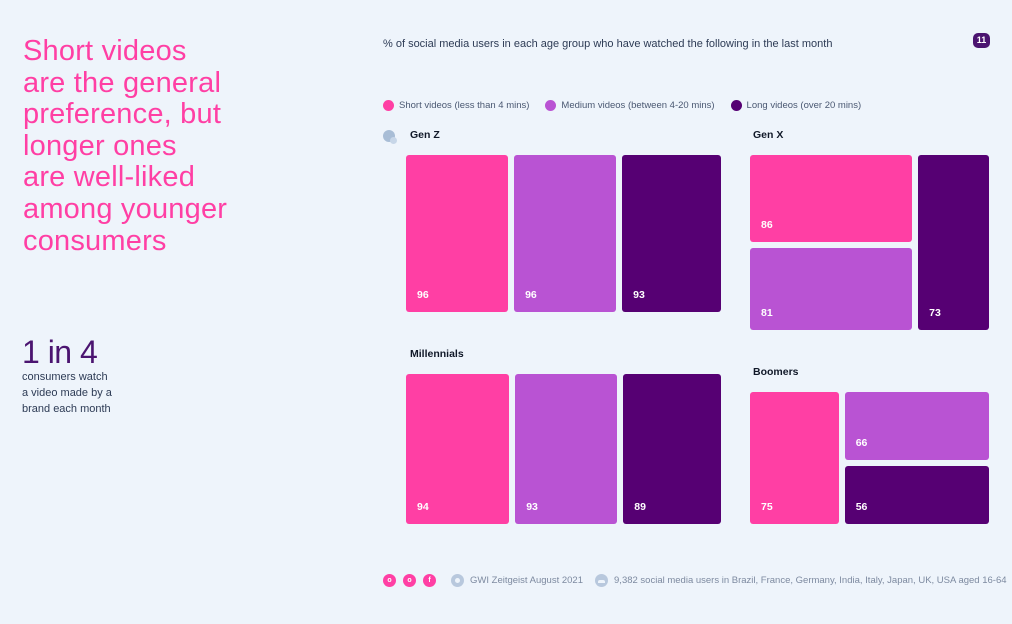 Image resolution: width=1012 pixels, height=624 pixels. What do you see at coordinates (935, 313) in the screenshot?
I see `tile-value: 73` at bounding box center [935, 313].